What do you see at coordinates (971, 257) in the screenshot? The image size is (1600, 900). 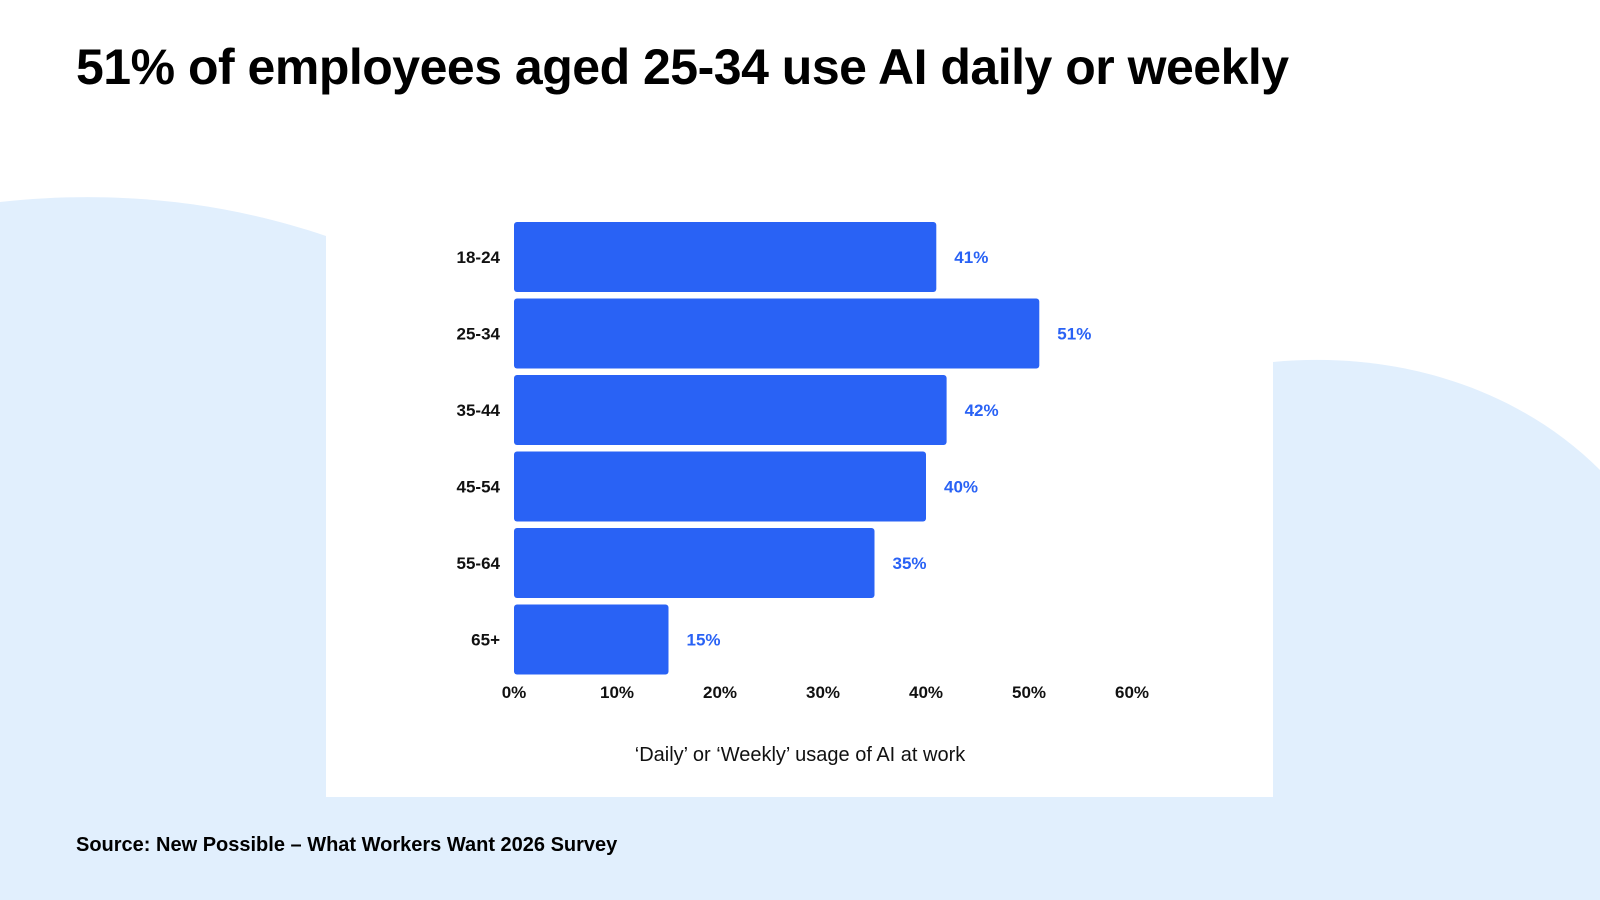 I see `value-label: 41%` at bounding box center [971, 257].